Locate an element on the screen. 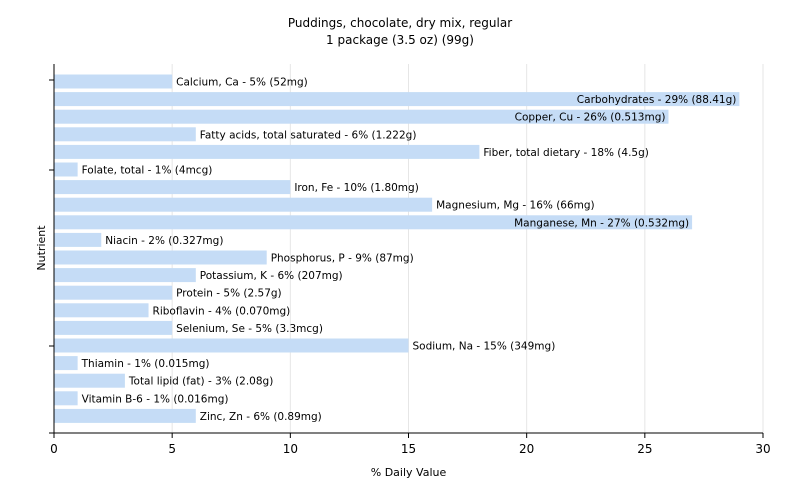  bar-label: Protein - 5% (2.57g) is located at coordinates (229, 294).